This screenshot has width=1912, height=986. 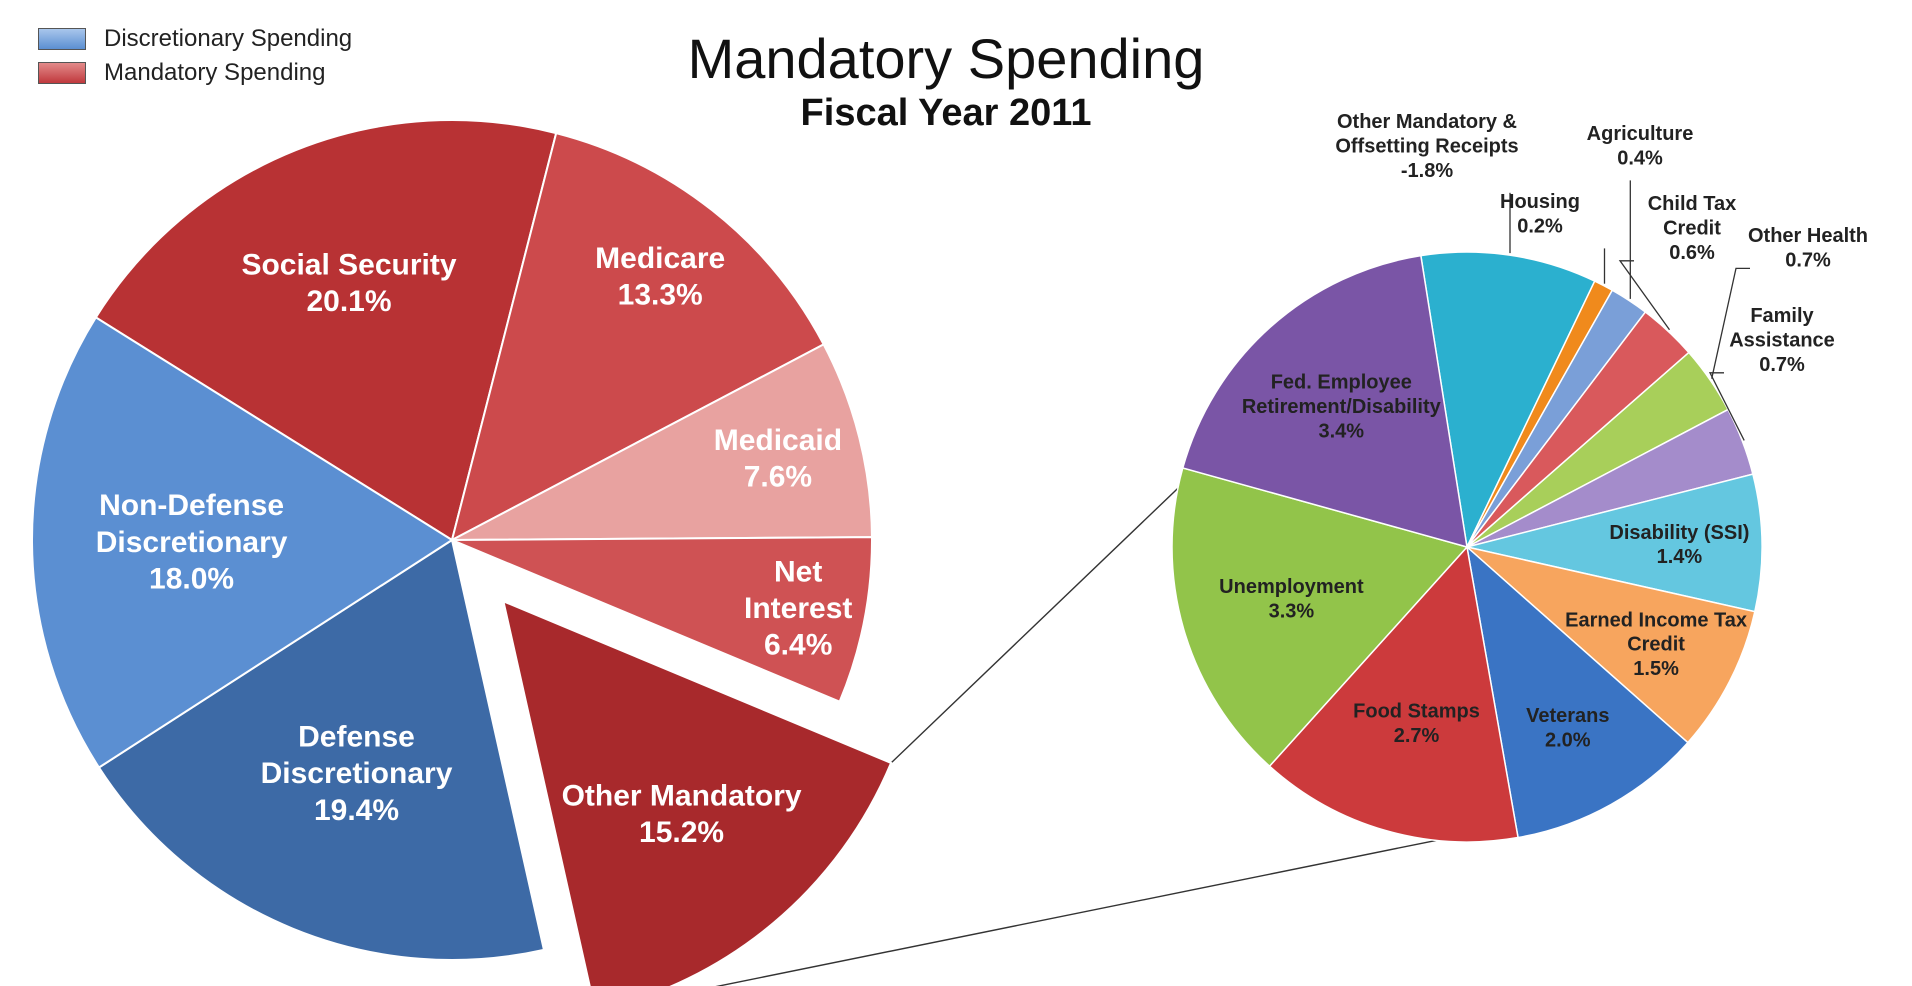 What do you see at coordinates (946, 58) in the screenshot?
I see `chart-title: Mandatory Spending` at bounding box center [946, 58].